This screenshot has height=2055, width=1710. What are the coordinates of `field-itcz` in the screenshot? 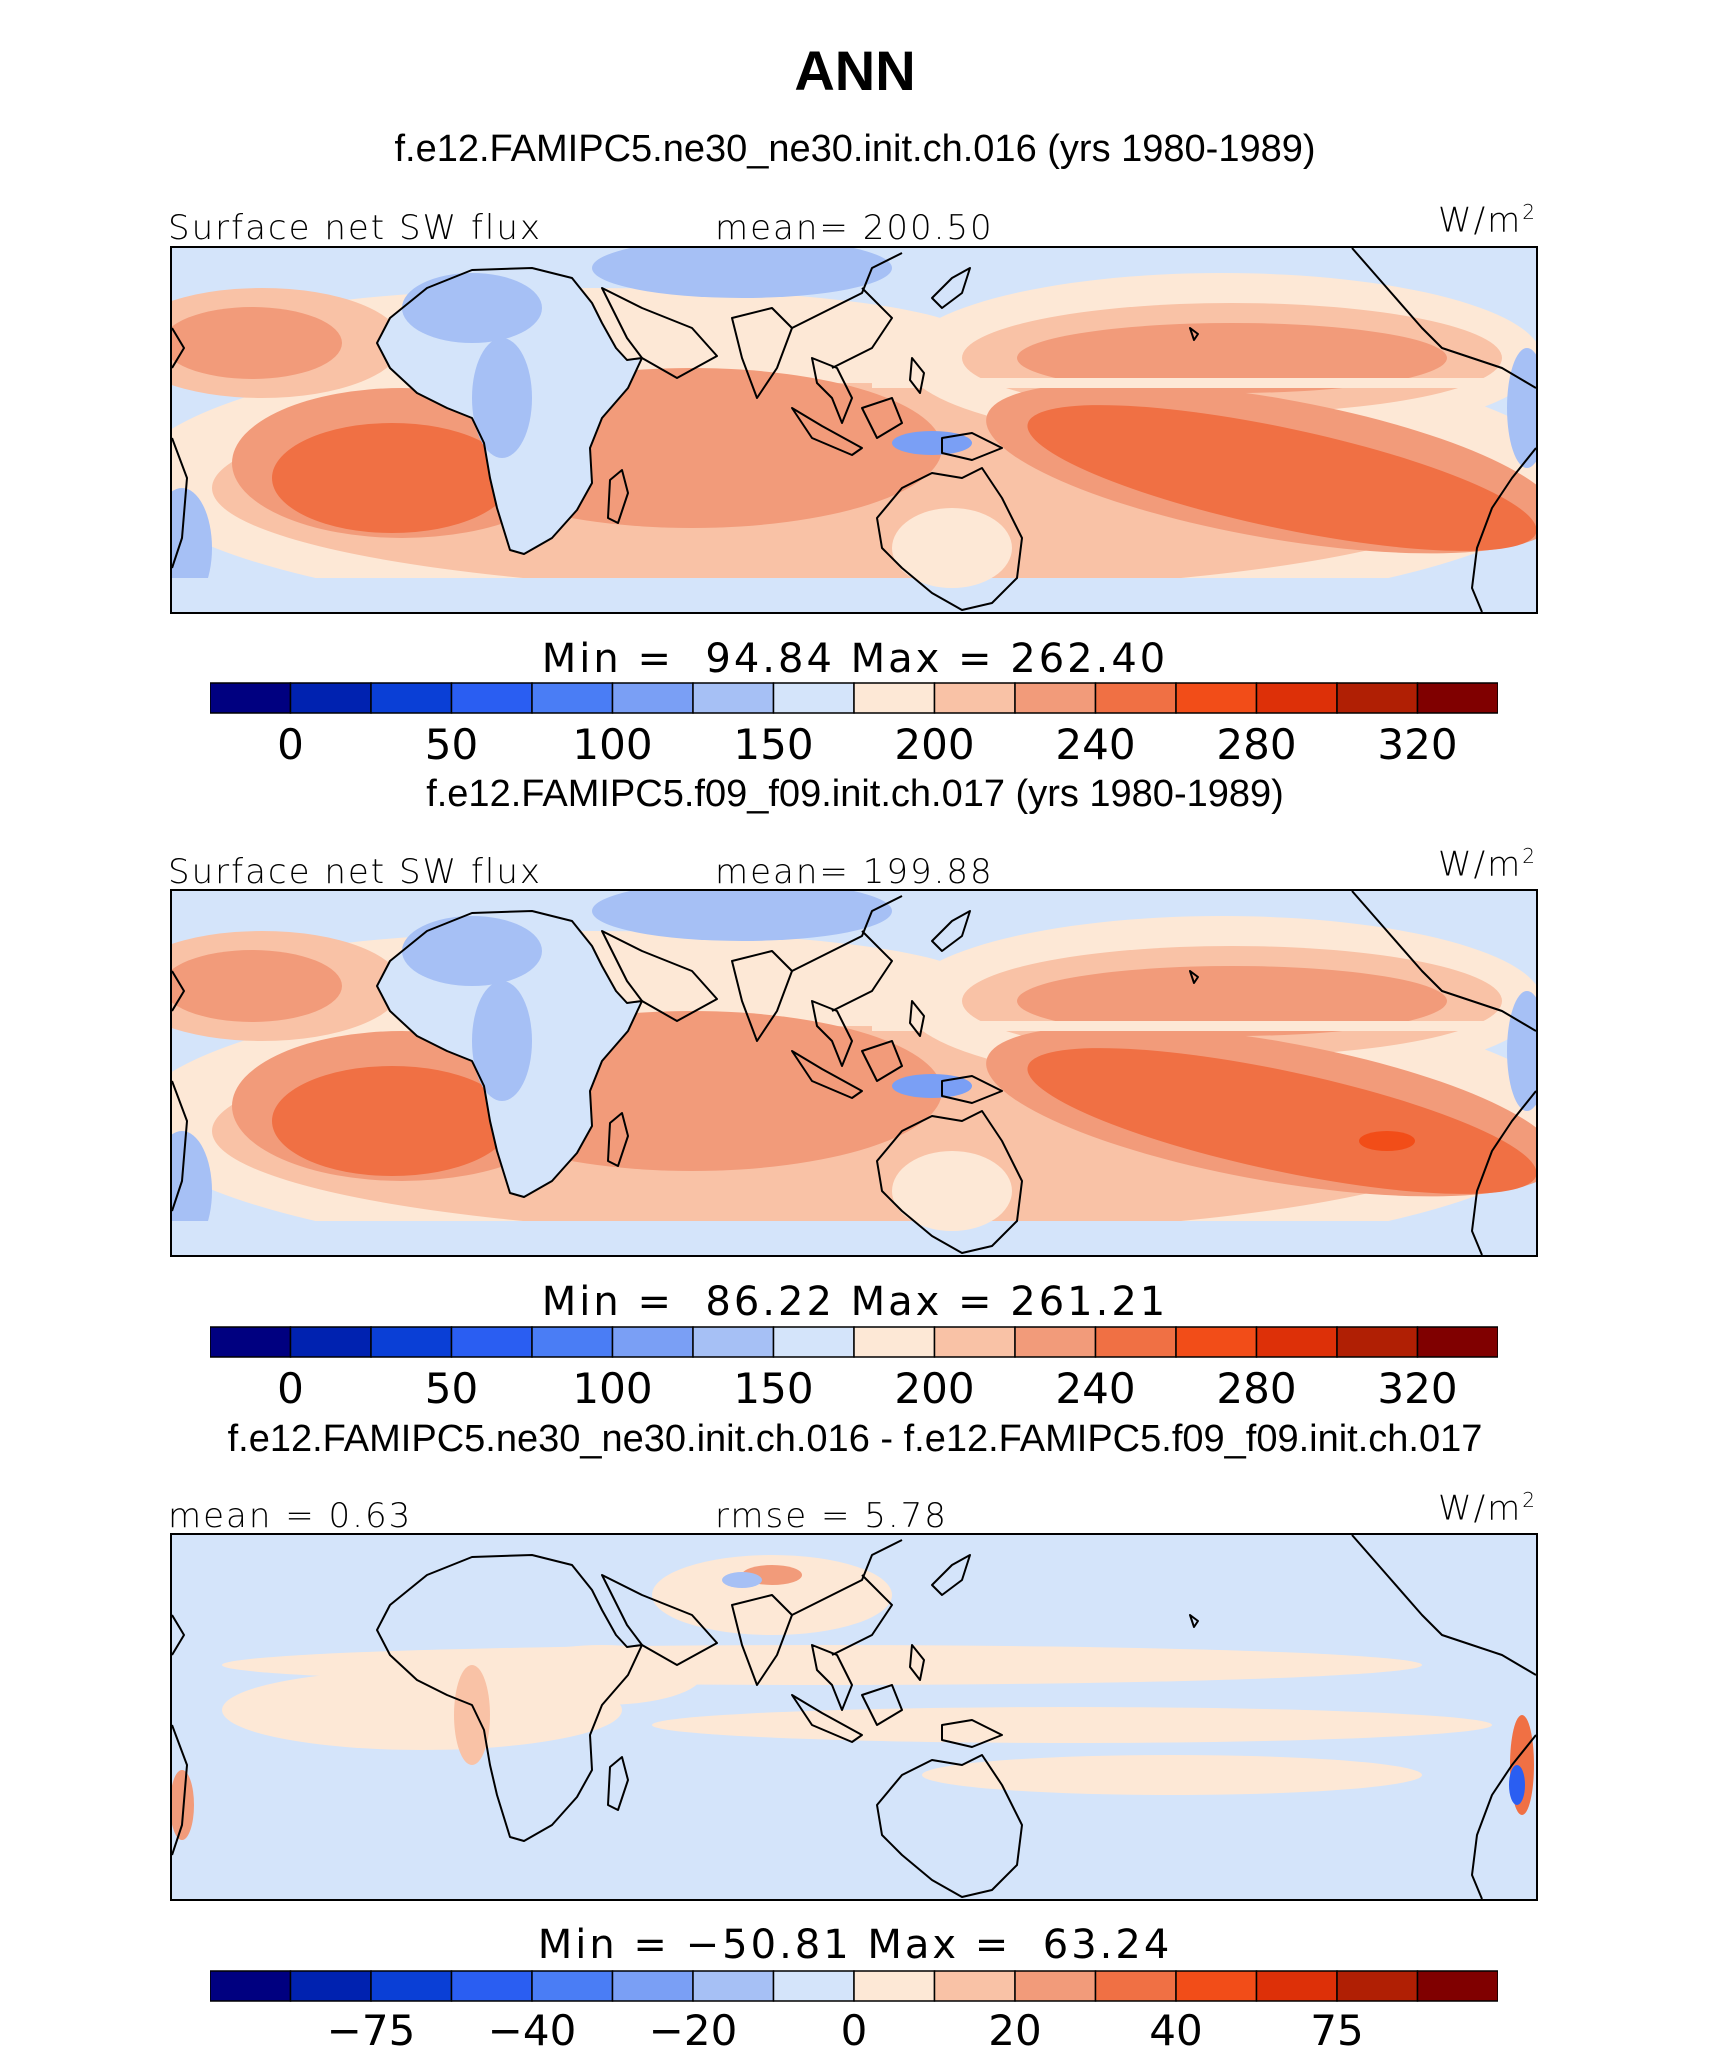 It's located at (1202, 1026).